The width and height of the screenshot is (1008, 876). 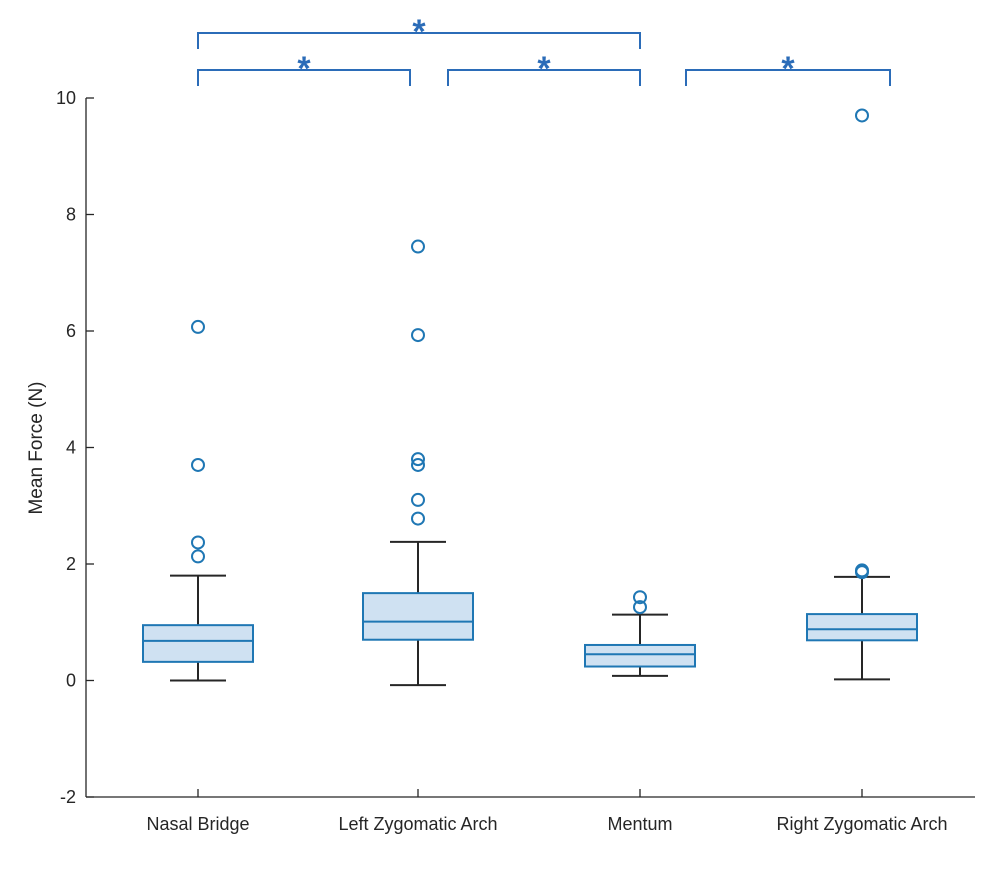 I want to click on significance-layer: * * * *, so click(x=544, y=50).